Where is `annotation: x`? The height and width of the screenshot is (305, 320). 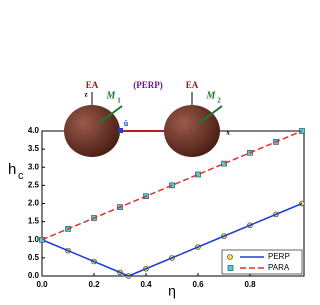
annotation: x is located at coordinates (228, 133).